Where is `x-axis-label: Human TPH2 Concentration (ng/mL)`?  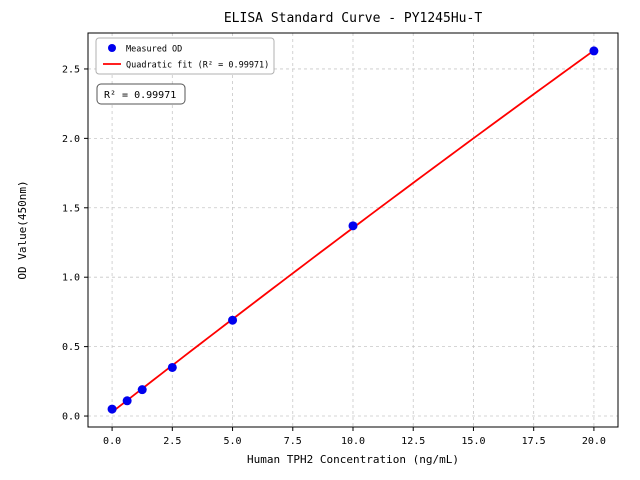
x-axis-label: Human TPH2 Concentration (ng/mL) is located at coordinates (353, 459).